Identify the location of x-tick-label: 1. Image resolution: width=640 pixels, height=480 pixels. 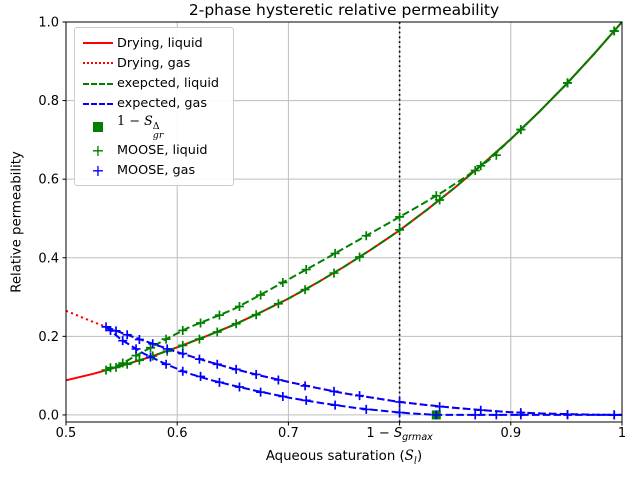
(622, 433).